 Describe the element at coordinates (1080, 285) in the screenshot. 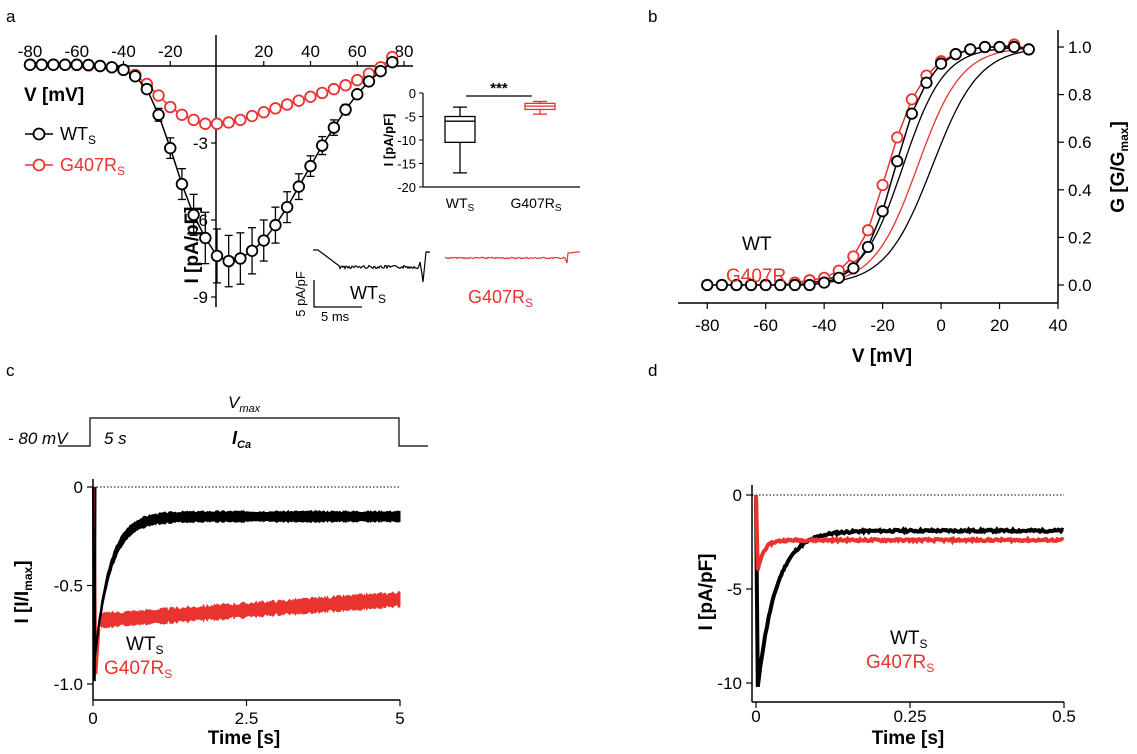

I see `b-y-tick-label: 0.0` at that location.